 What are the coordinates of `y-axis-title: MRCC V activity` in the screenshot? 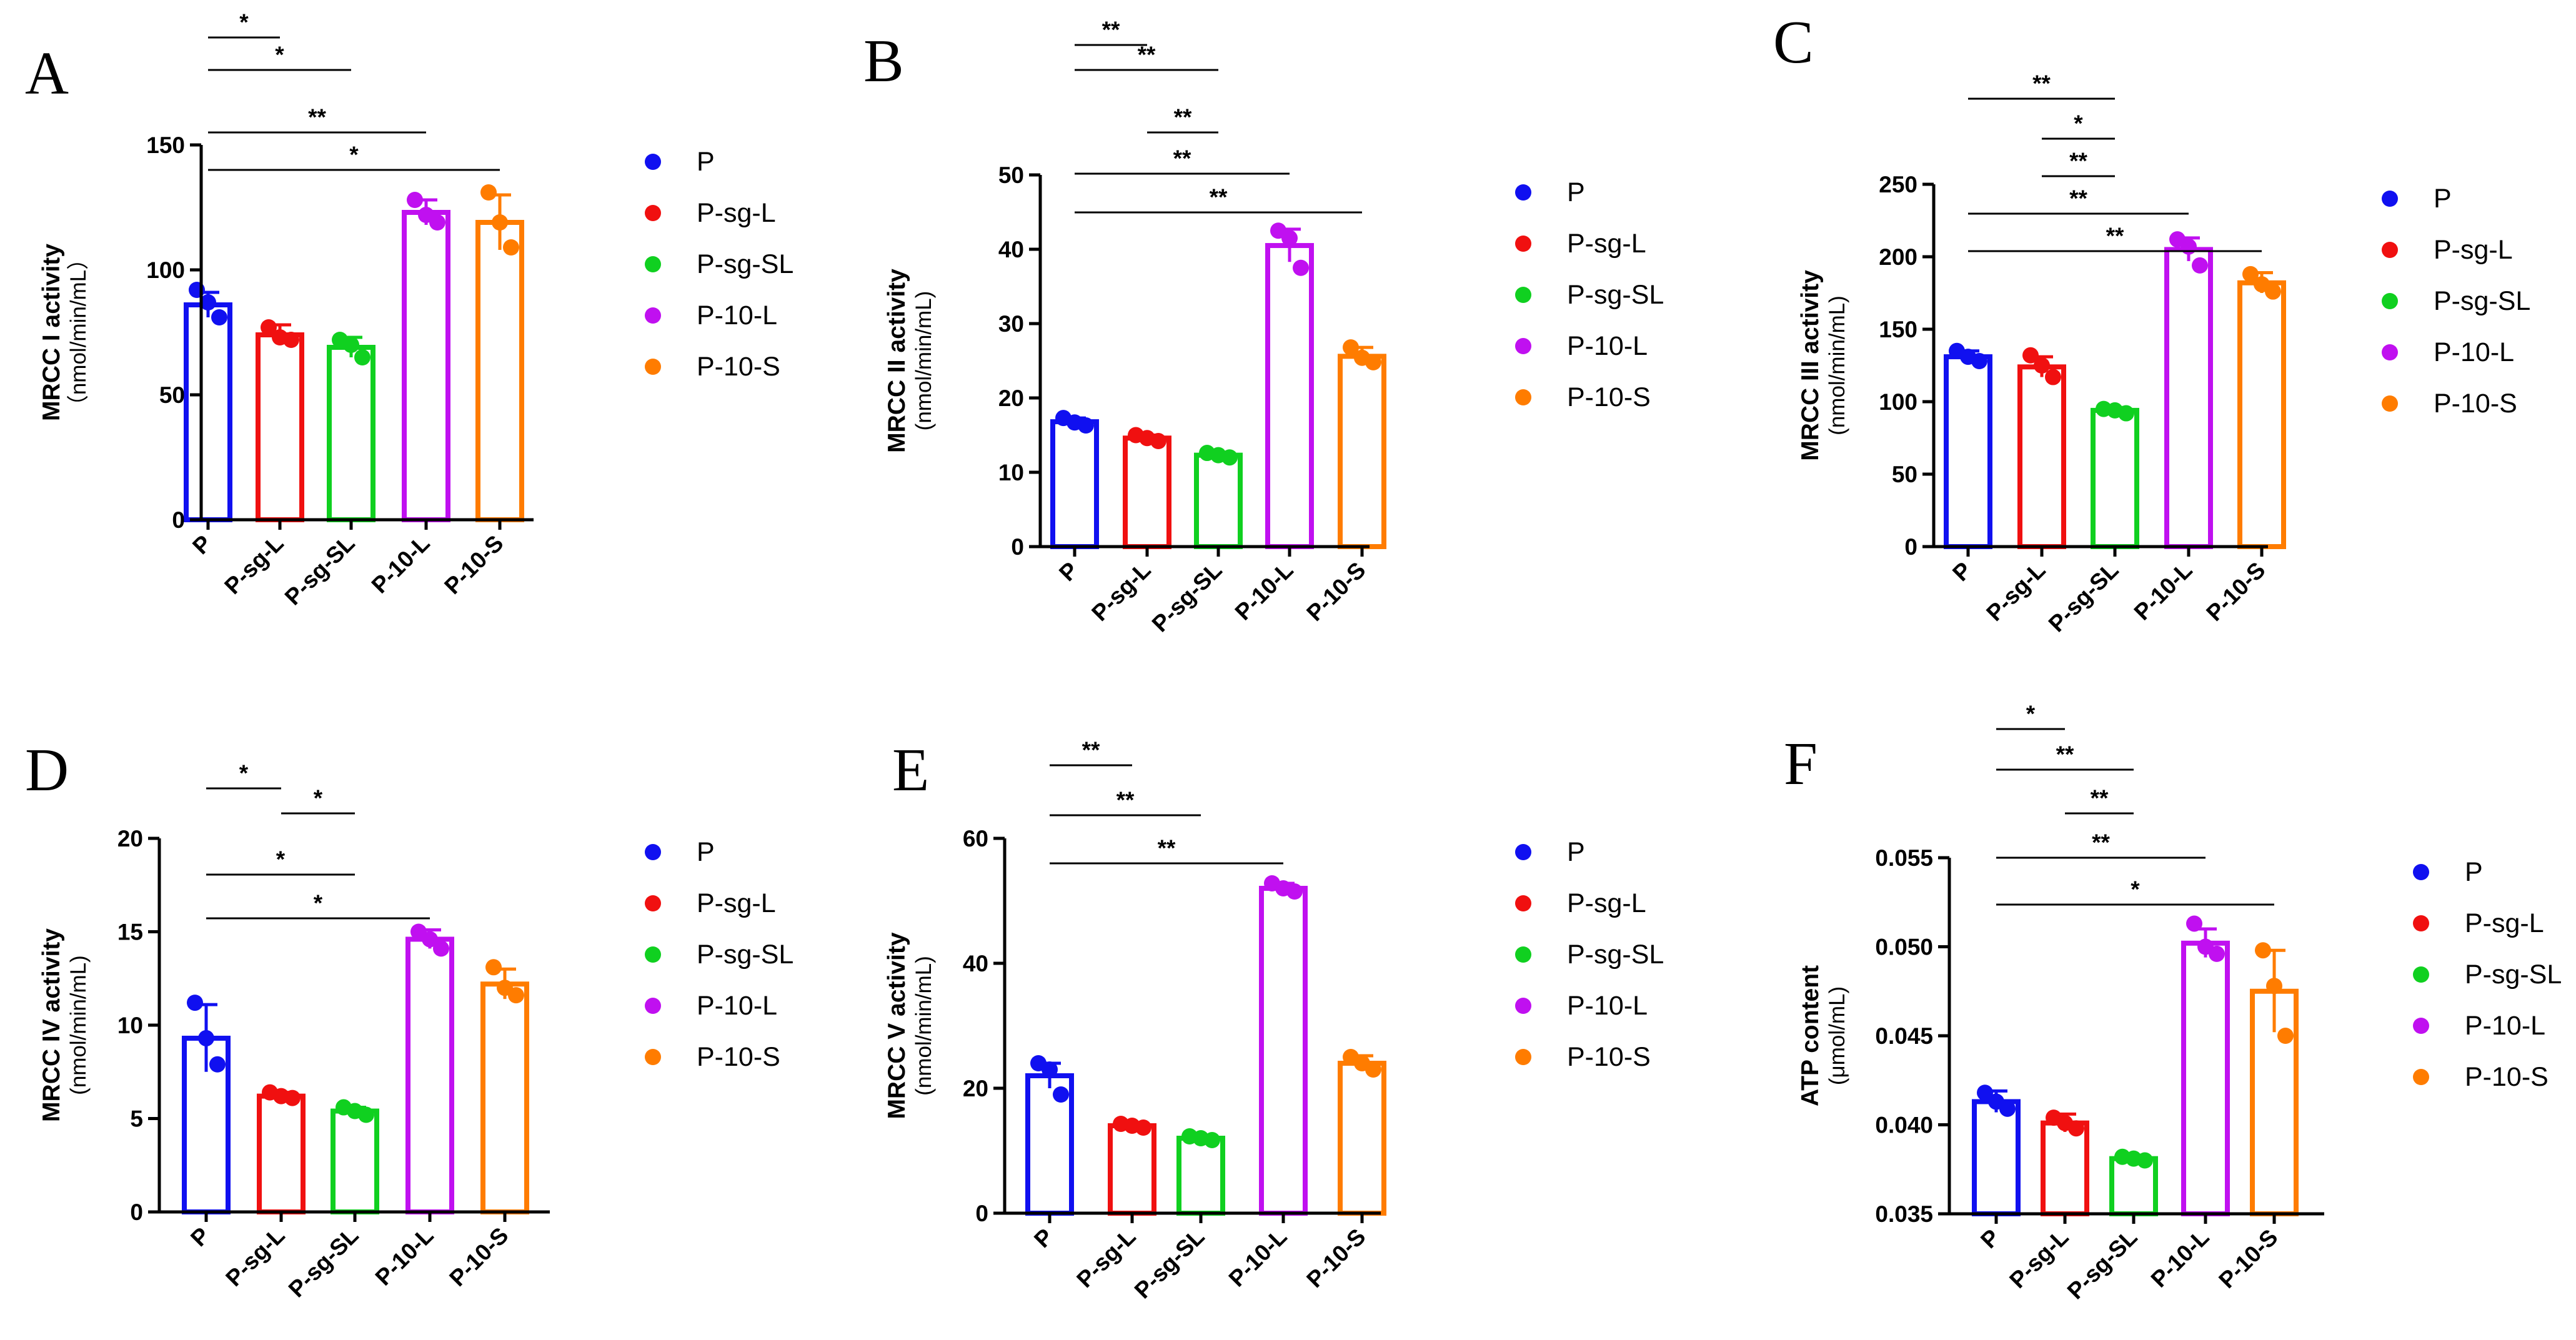 It's located at (896, 1026).